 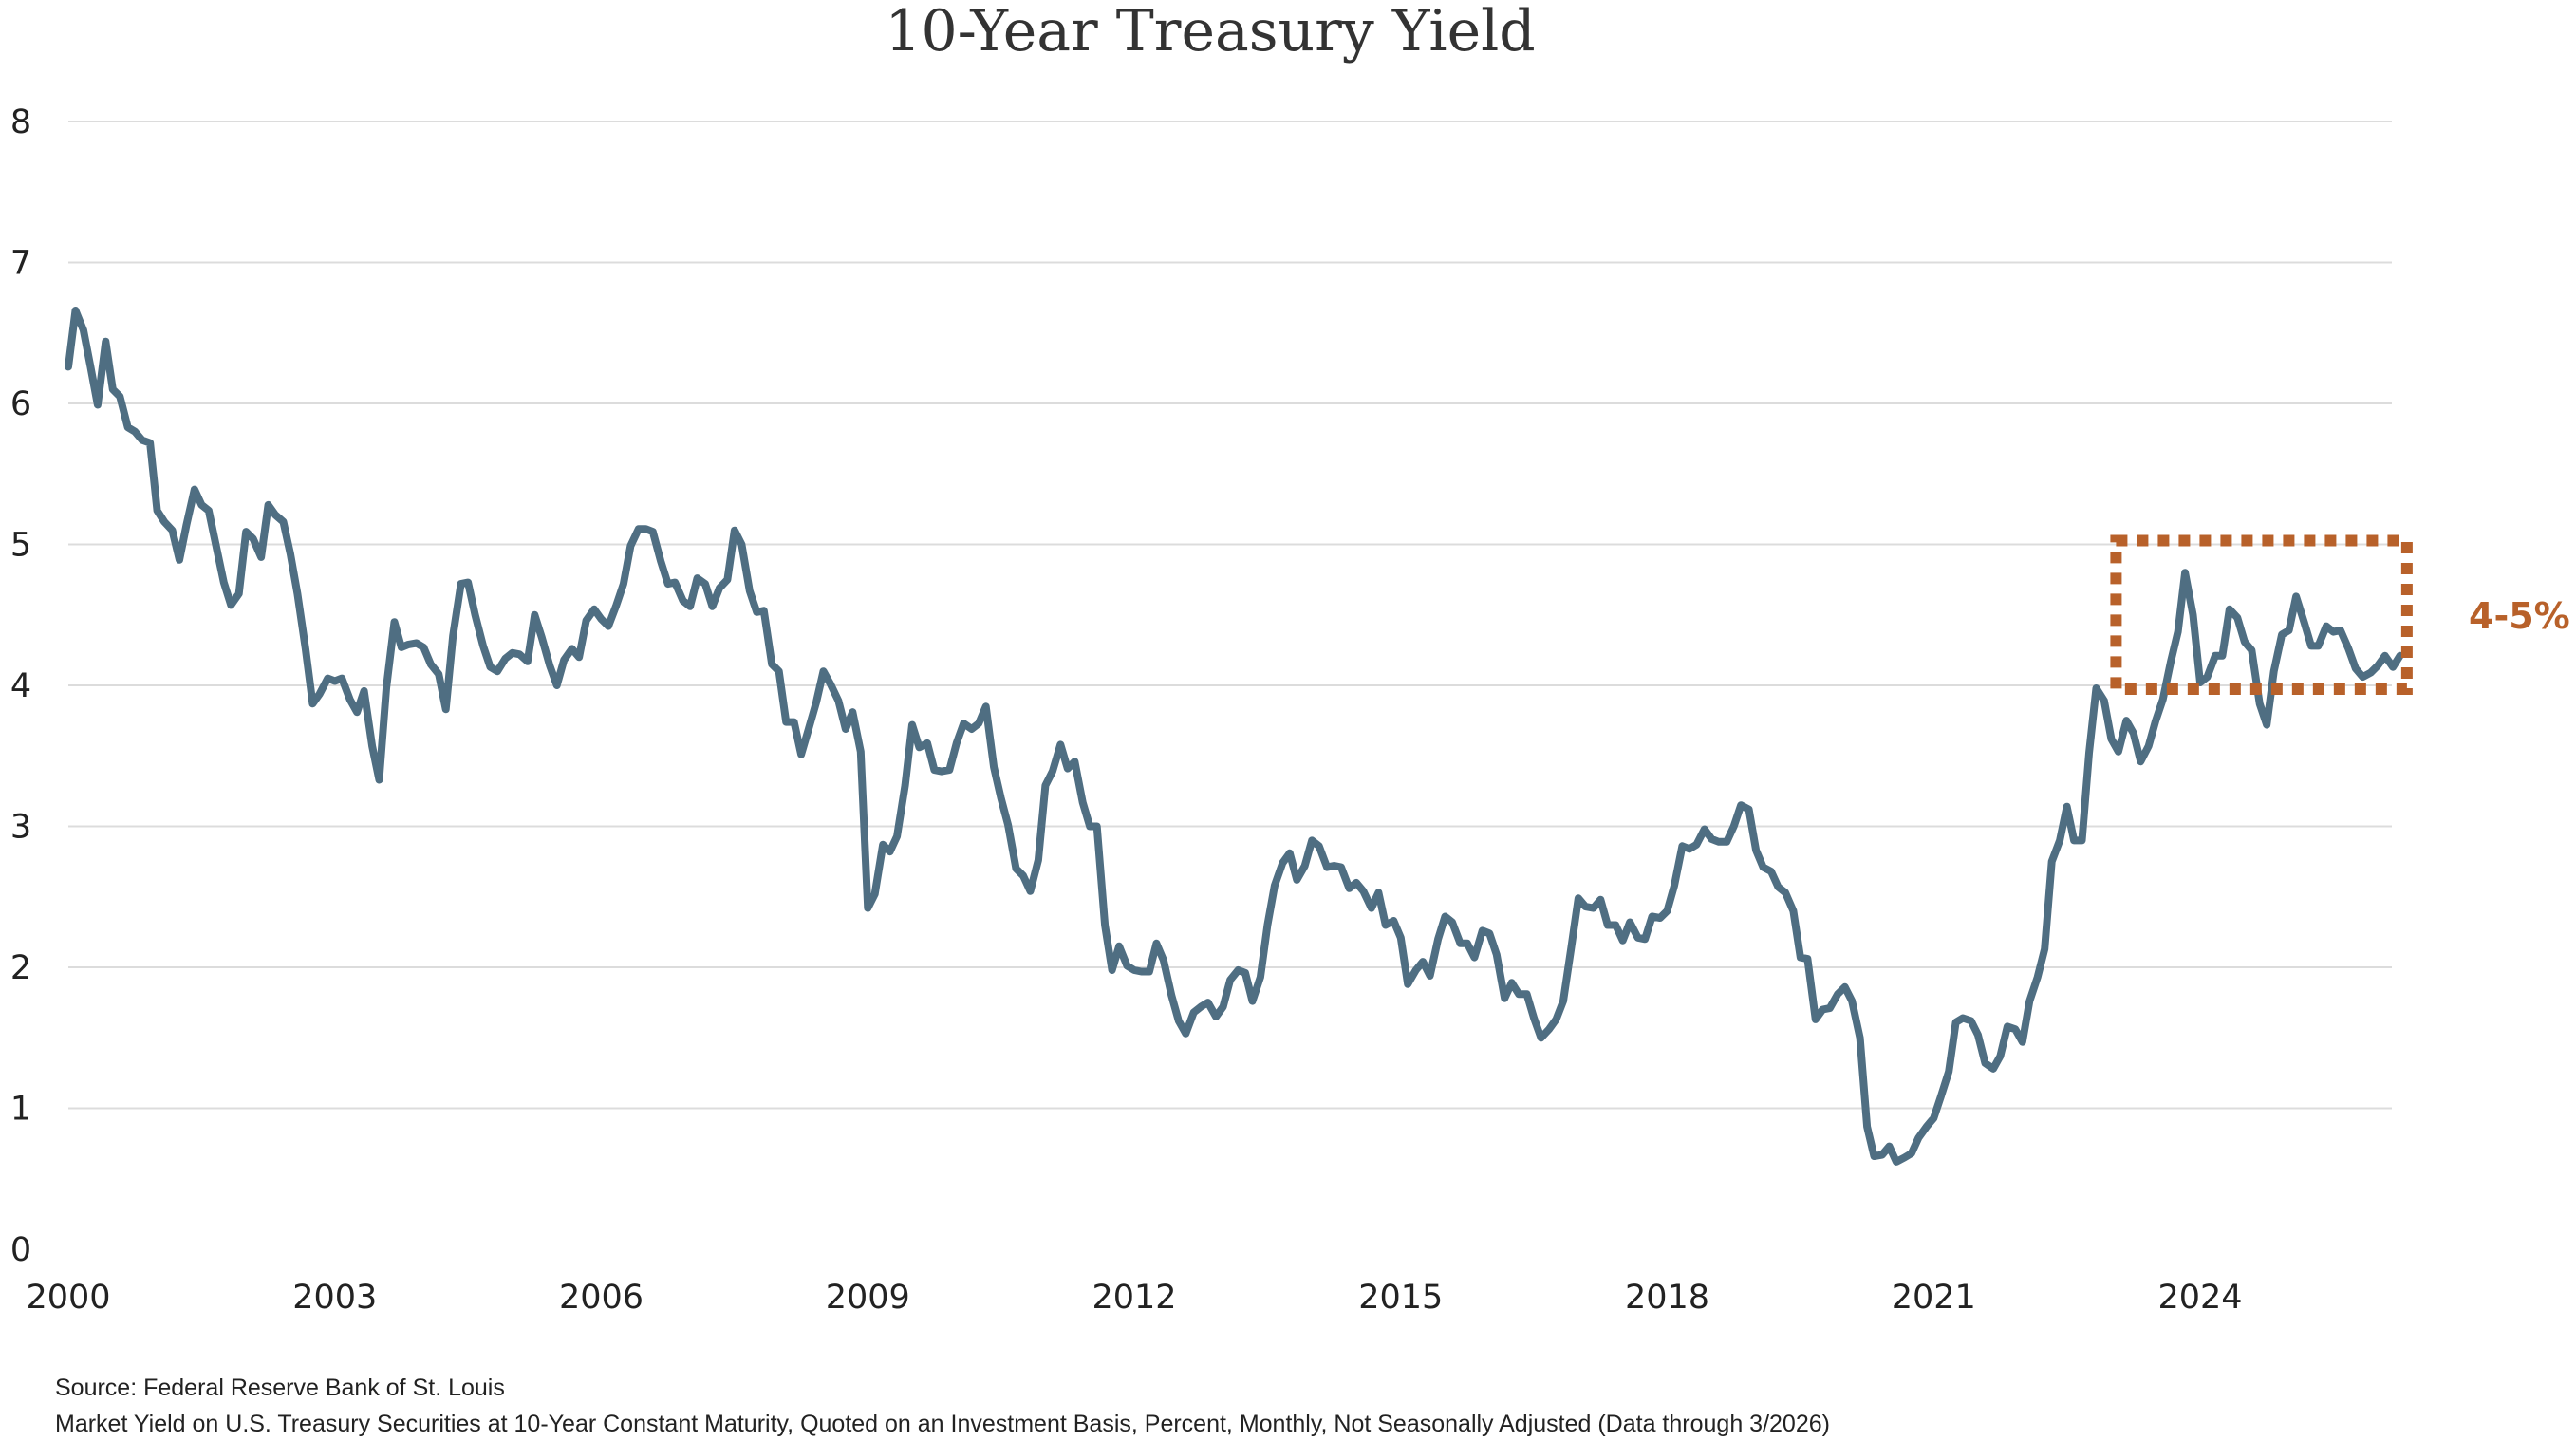 I want to click on x-axis-ticks: 2000 2003 2006 2009 2012 2015 2018 2021 2024, so click(x=1134, y=1298).